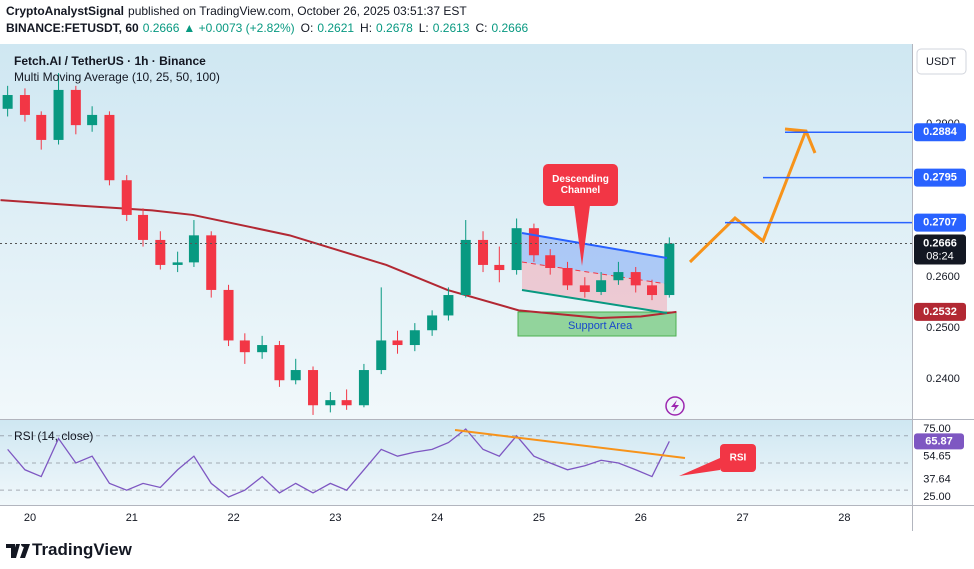 The height and width of the screenshot is (569, 974). Describe the element at coordinates (30, 518) in the screenshot. I see `x-tick-label: 20` at that location.